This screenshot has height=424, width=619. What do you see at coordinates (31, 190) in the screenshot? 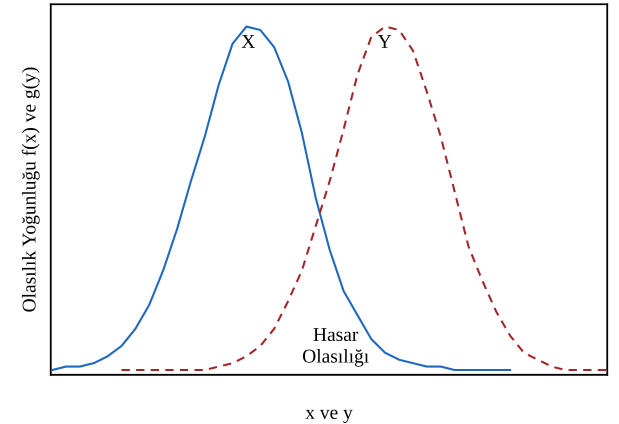
I see `y-axis-title: Olasılık Yoğunluğu f(x) ve g(y)` at bounding box center [31, 190].